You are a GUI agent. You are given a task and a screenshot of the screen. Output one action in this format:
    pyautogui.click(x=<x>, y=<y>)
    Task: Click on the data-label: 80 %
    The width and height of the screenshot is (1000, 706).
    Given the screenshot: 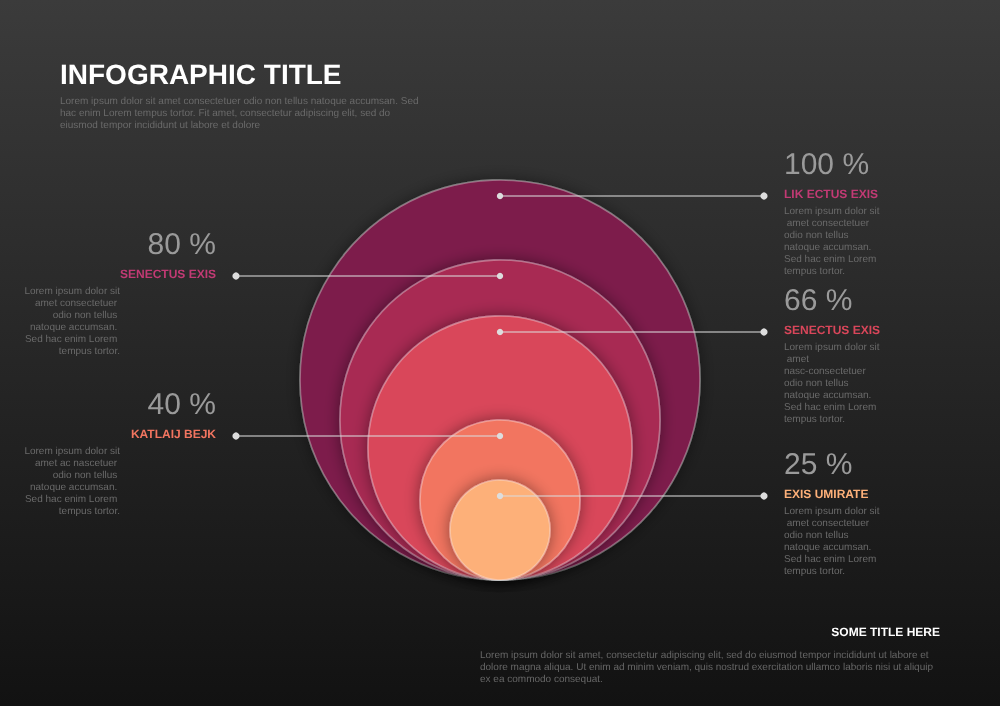 What is the action you would take?
    pyautogui.click(x=181, y=245)
    